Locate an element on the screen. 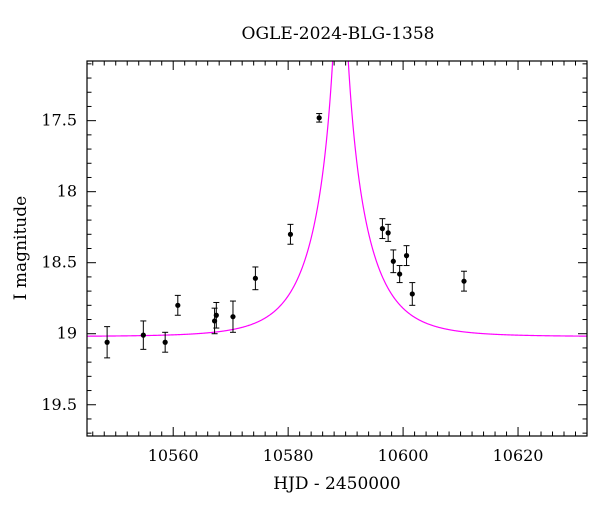 This screenshot has height=512, width=600. y-tick-label: 17.5 is located at coordinates (59, 120).